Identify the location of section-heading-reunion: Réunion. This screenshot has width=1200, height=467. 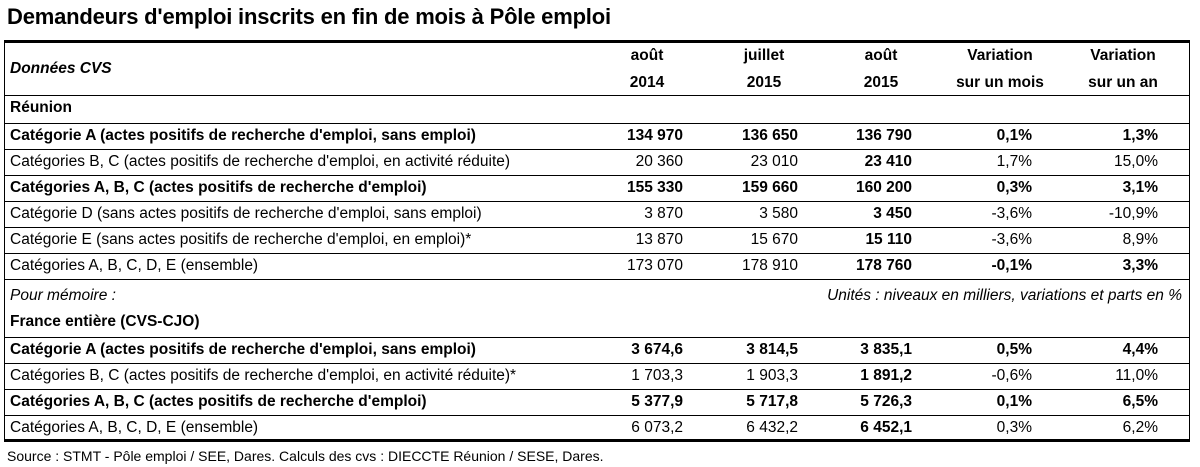
(41, 107).